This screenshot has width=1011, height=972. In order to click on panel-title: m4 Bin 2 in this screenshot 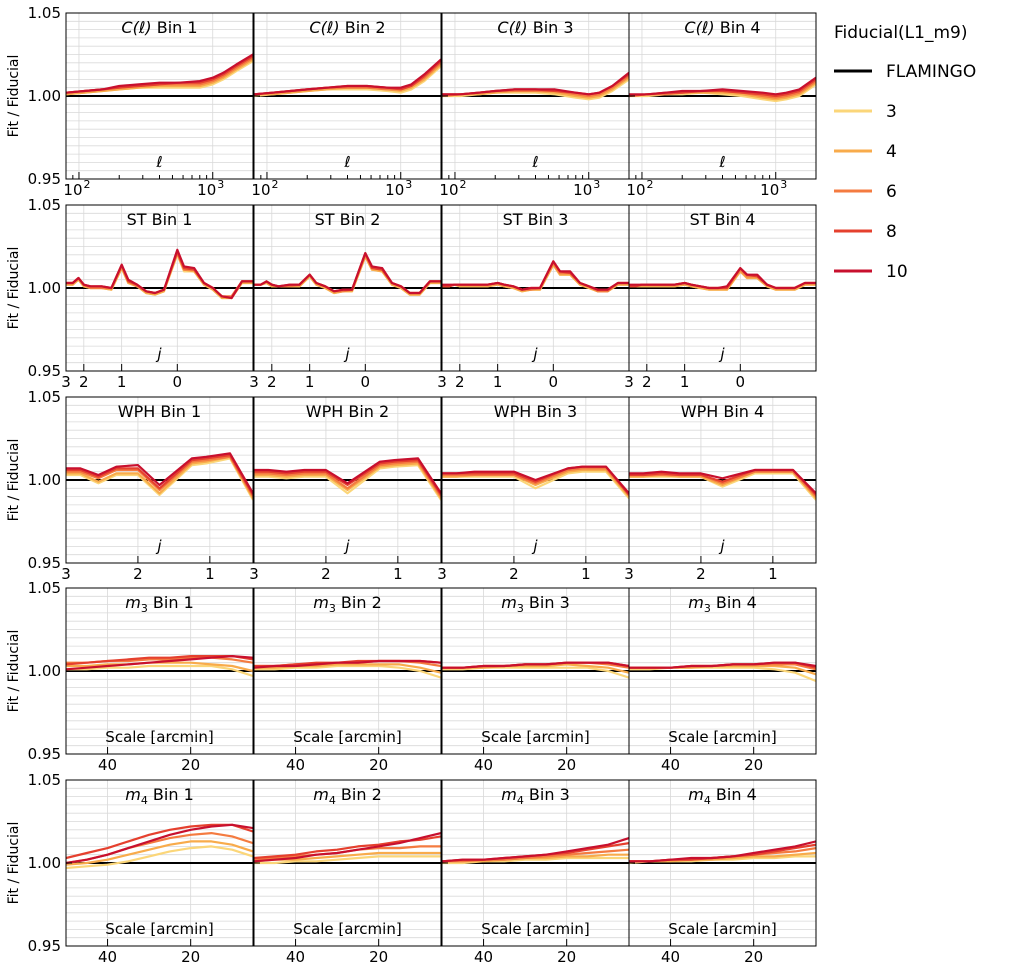, I will do `click(347, 796)`.